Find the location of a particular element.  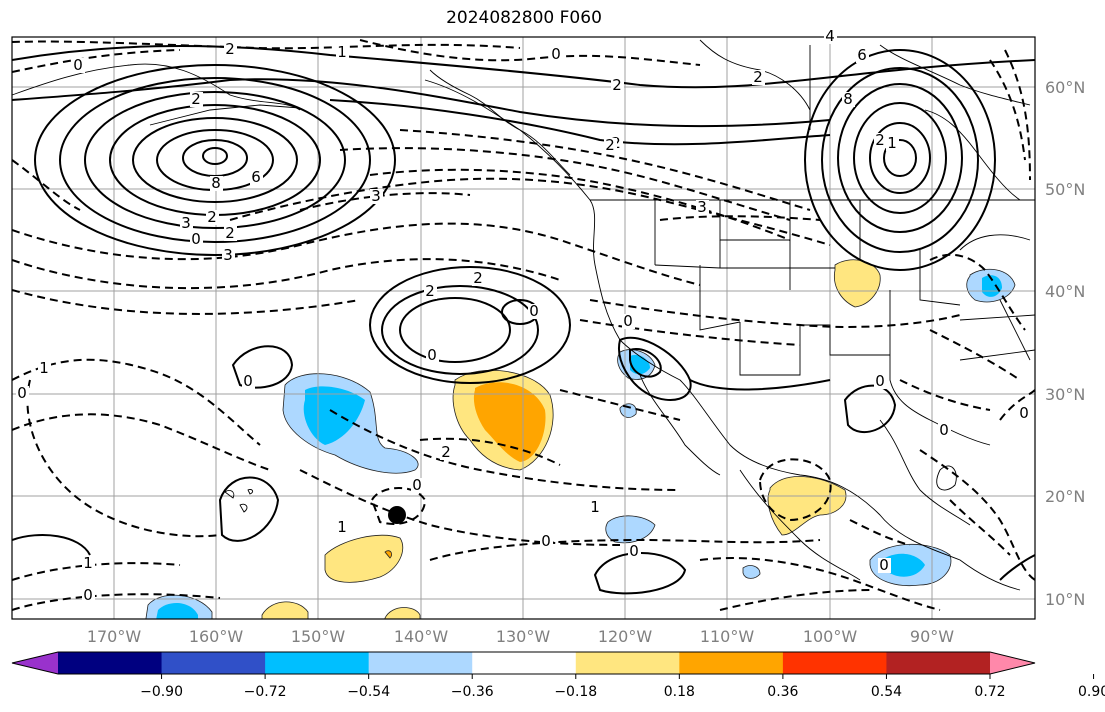

shade-yellow-sw2 is located at coordinates (402, 613).